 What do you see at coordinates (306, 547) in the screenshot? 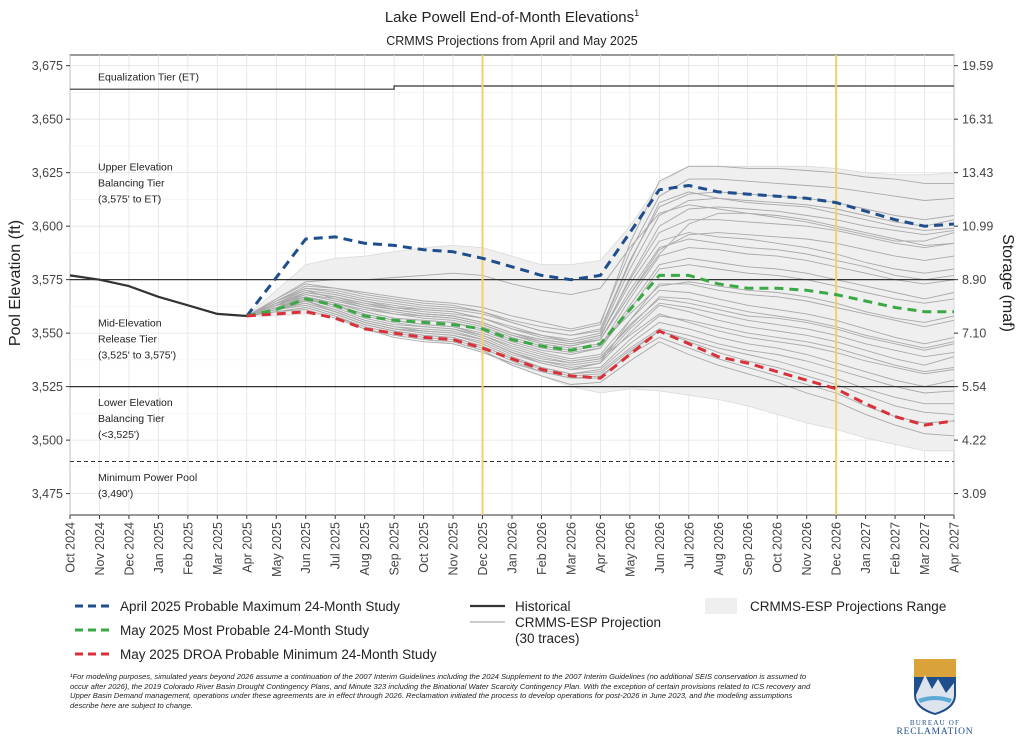
I see `x-tick-label: Jun 2025` at bounding box center [306, 547].